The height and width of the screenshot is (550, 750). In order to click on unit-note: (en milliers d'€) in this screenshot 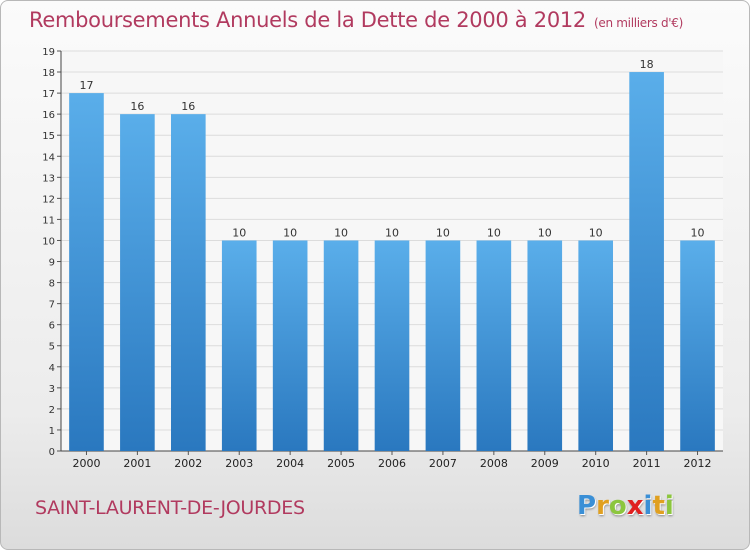, I will do `click(639, 23)`.